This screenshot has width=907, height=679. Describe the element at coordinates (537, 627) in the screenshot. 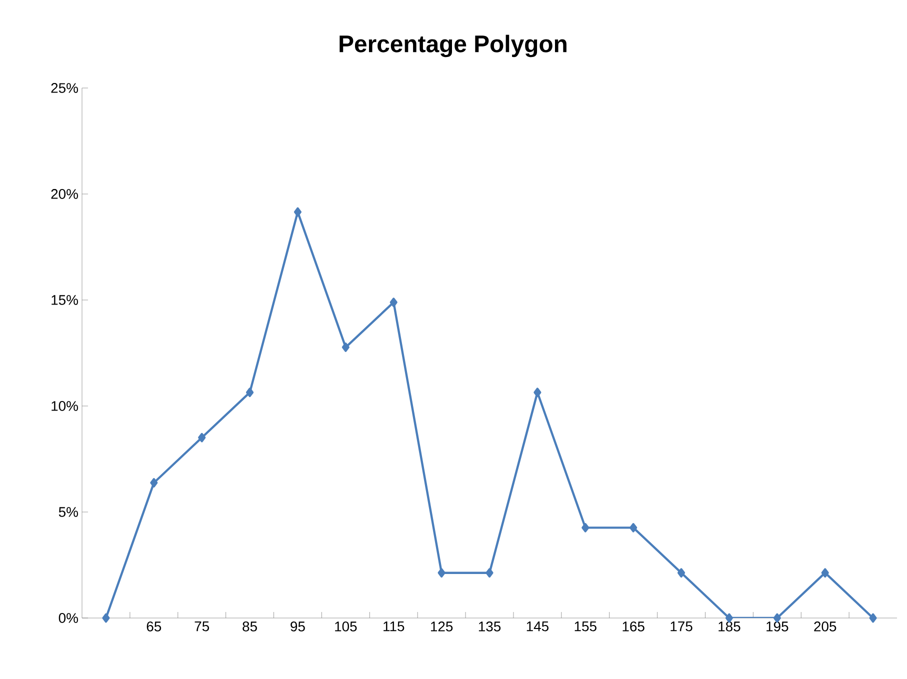

I see `x-tick-label: 145` at that location.